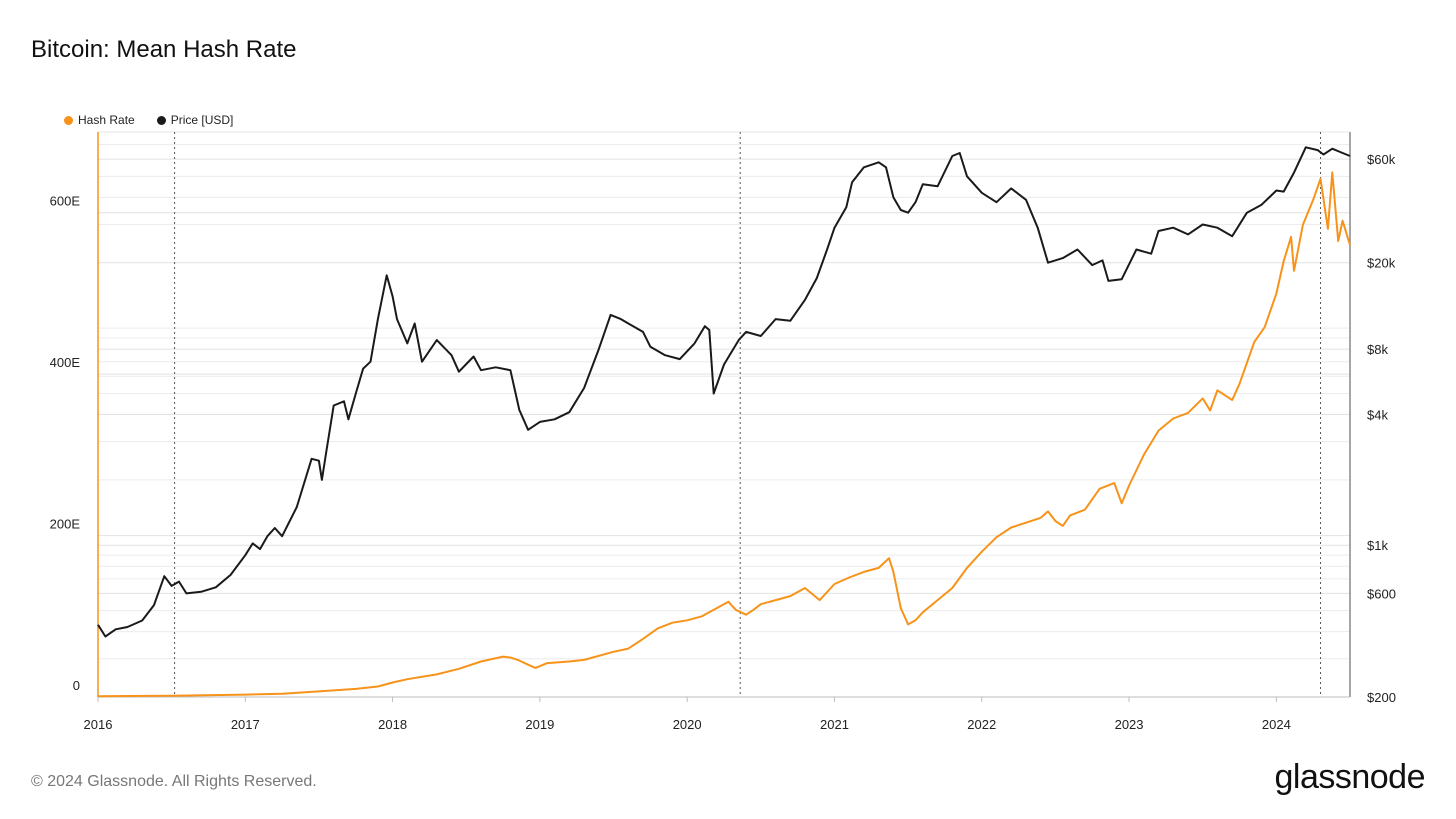  Describe the element at coordinates (1349, 777) in the screenshot. I see `glassnode-logo: glassnode` at that location.